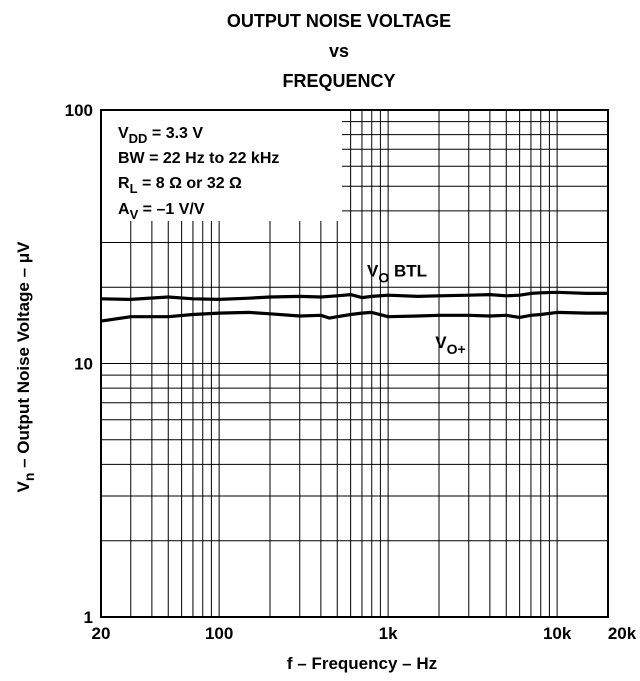 This screenshot has width=640, height=681. What do you see at coordinates (88, 617) in the screenshot?
I see `y-tick-label: 1` at bounding box center [88, 617].